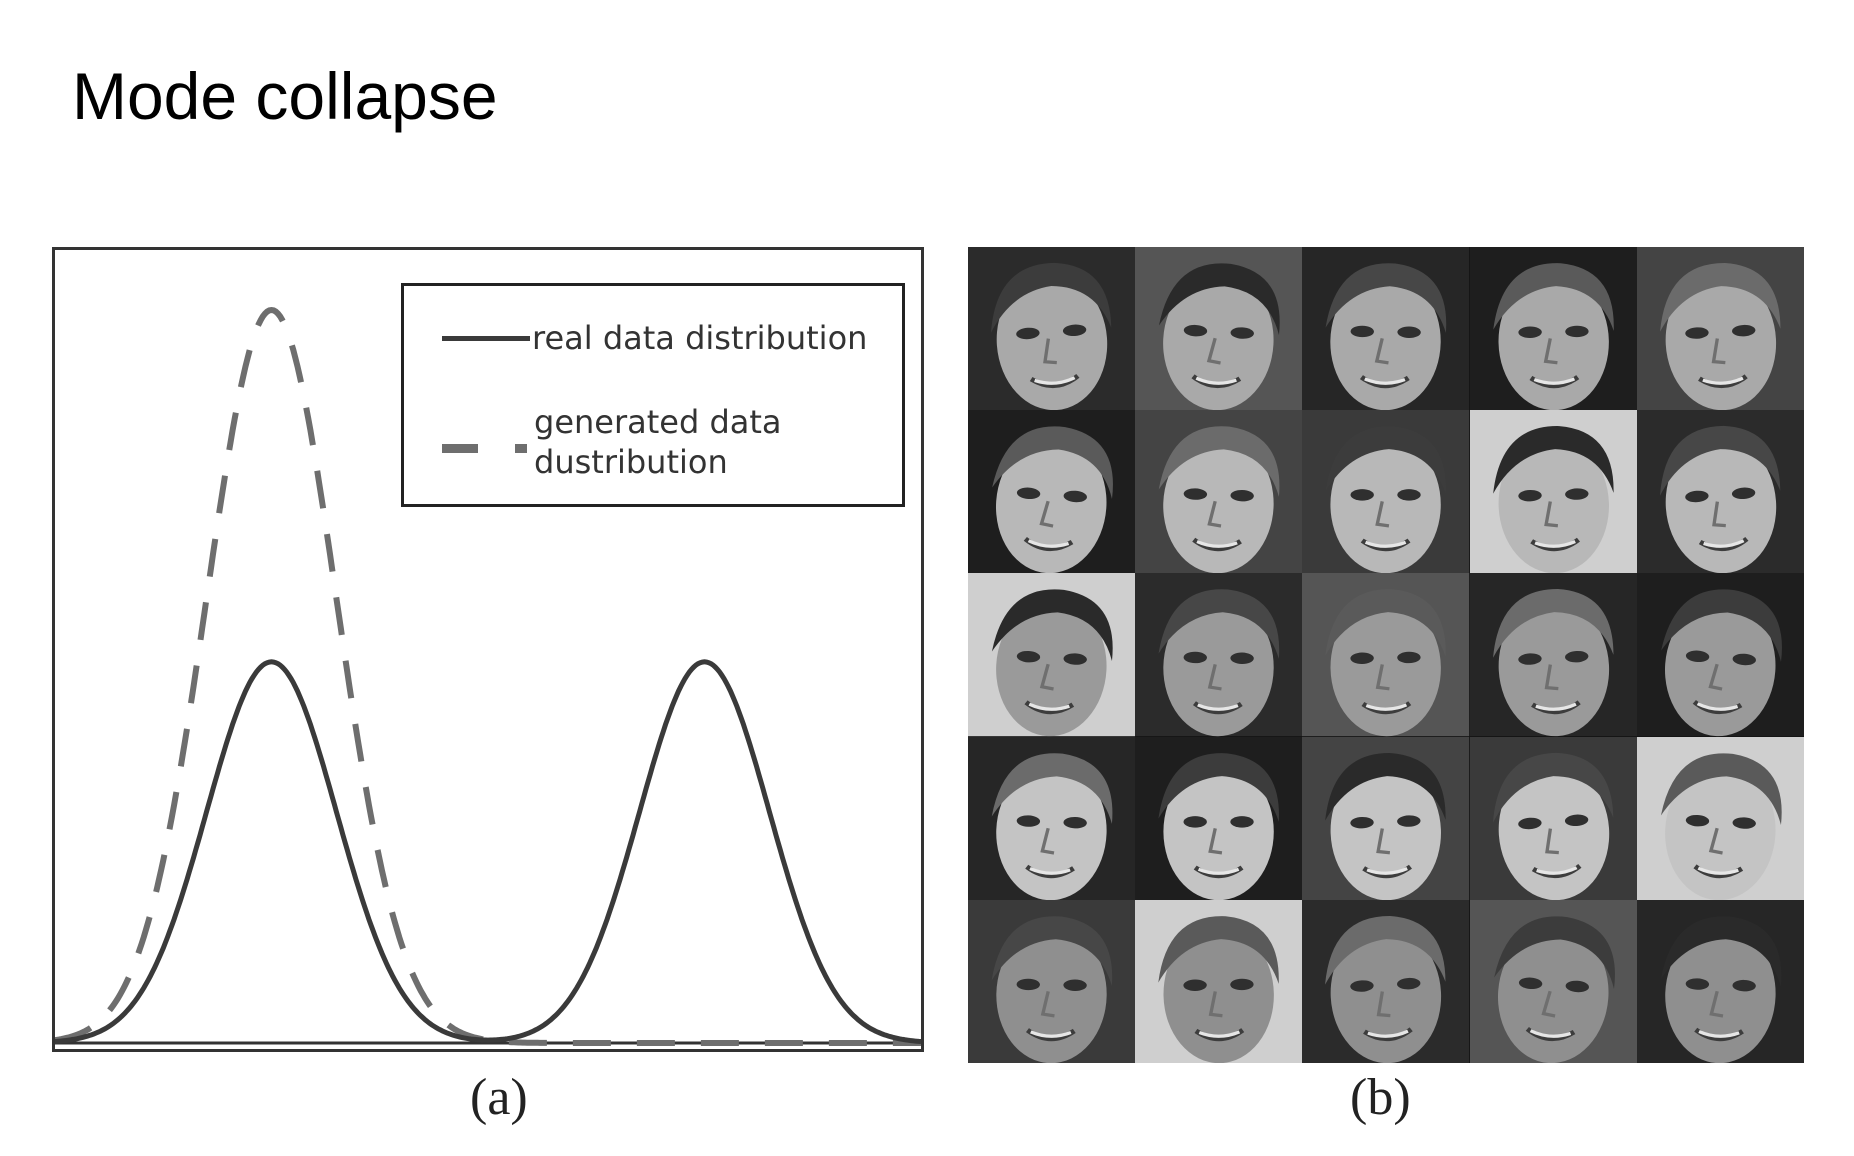 The height and width of the screenshot is (1156, 1854). Describe the element at coordinates (700, 338) in the screenshot. I see `legend-real-label: real data distribution` at that location.